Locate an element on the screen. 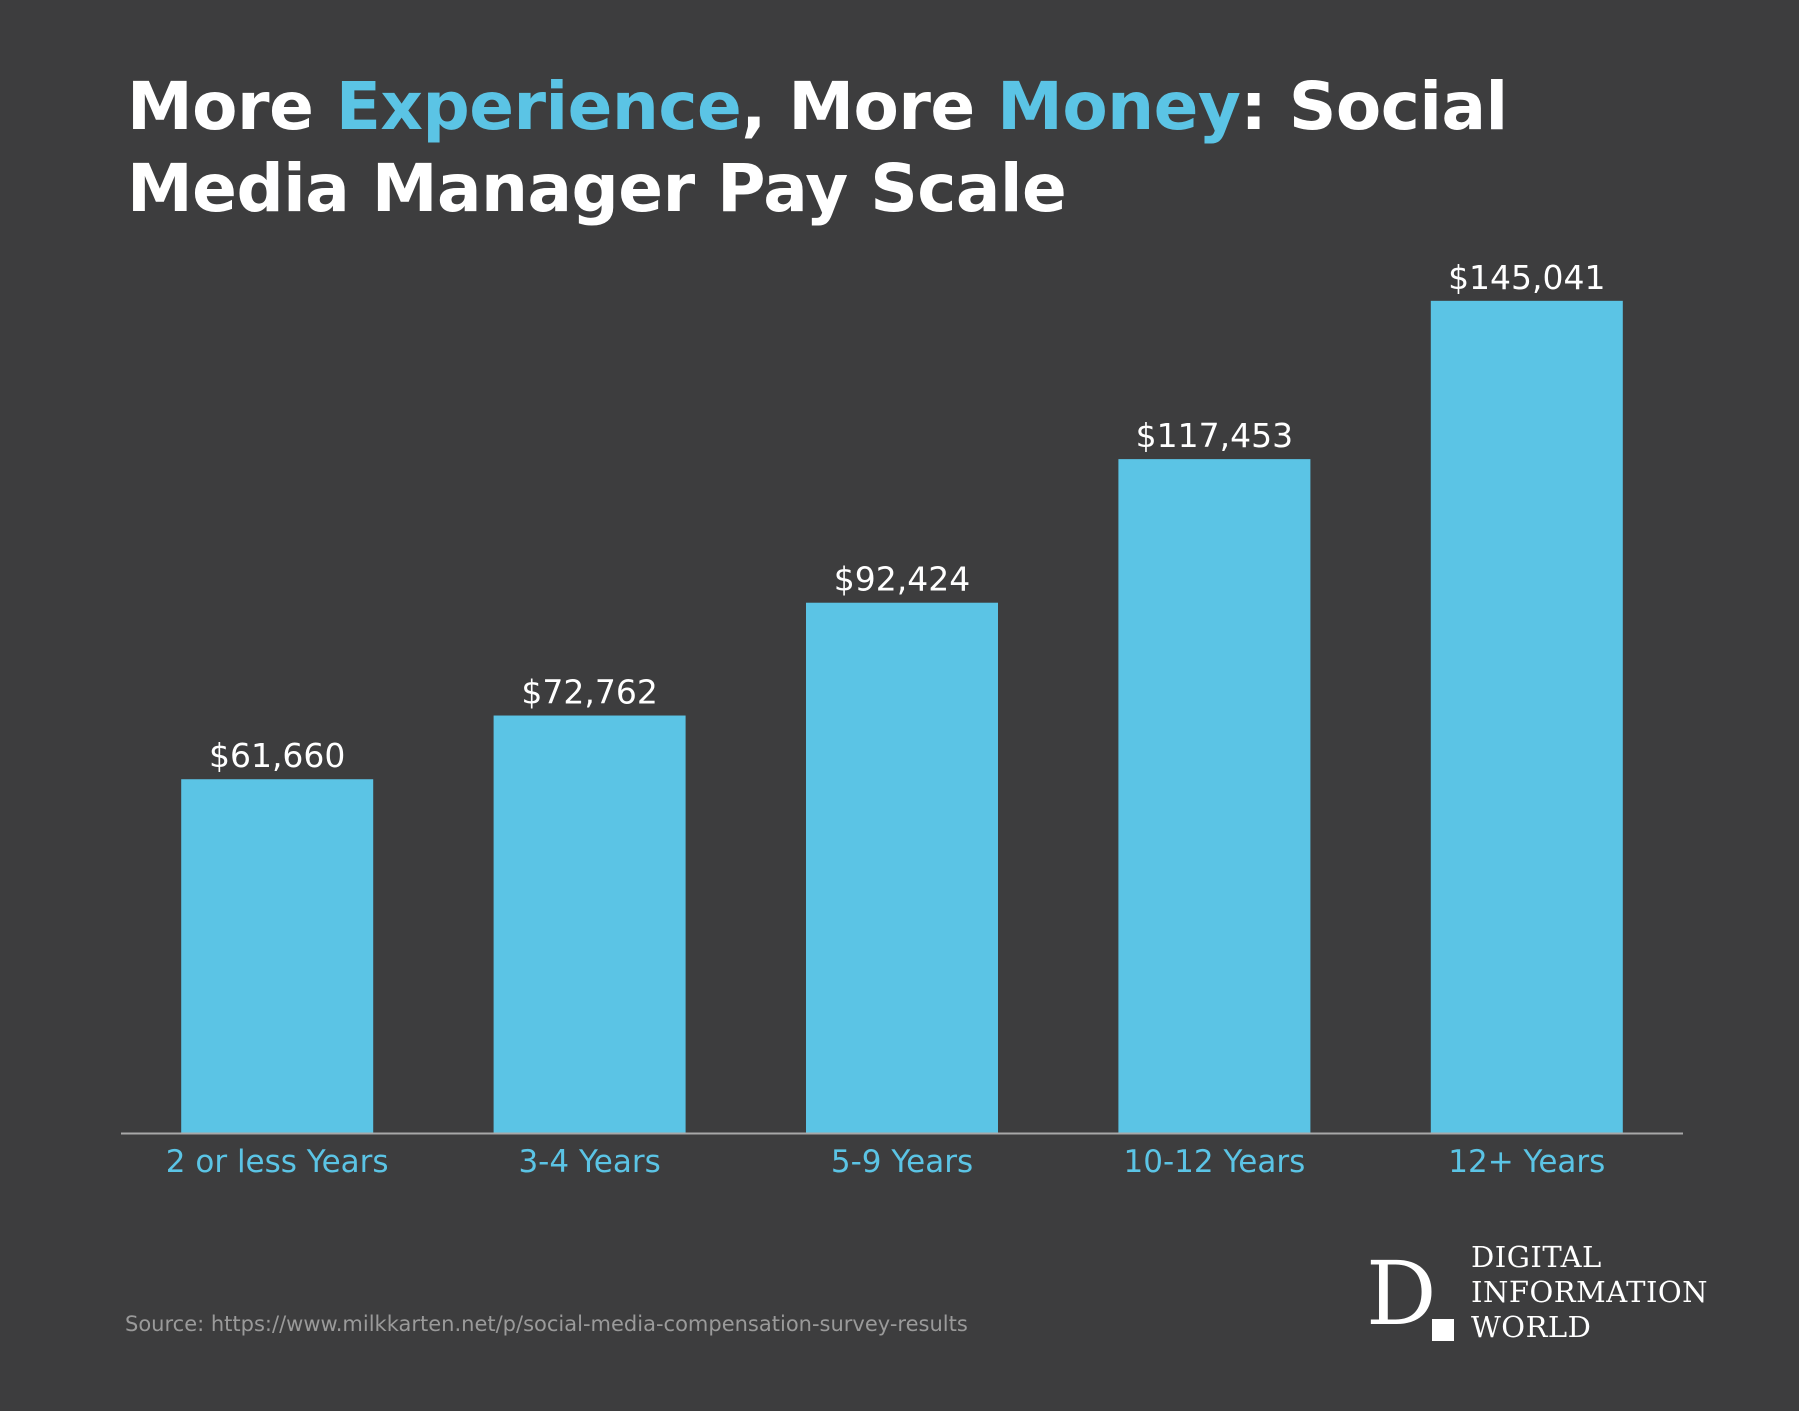 The image size is (1799, 1411). logo-line-1: DIGITAL is located at coordinates (1536, 1257).